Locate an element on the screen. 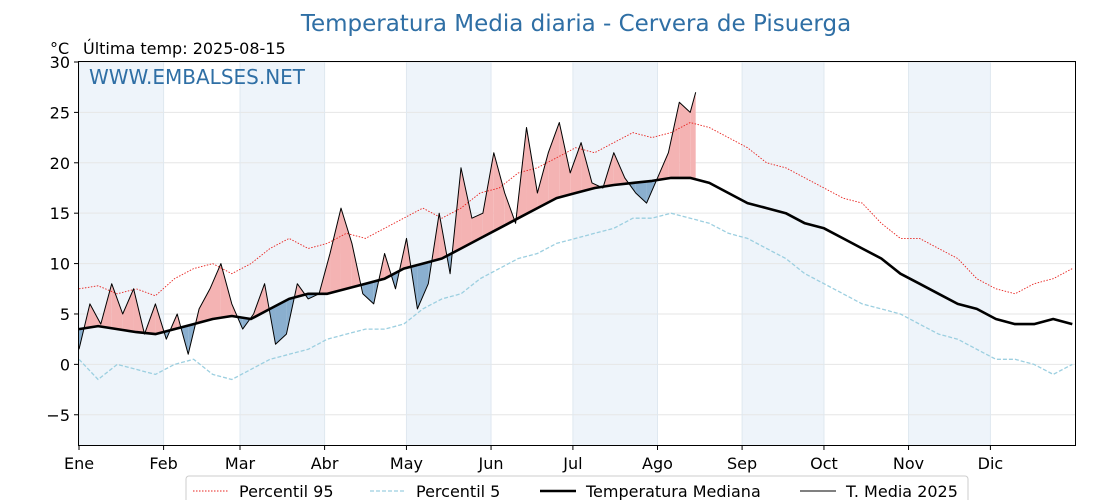 This screenshot has height=500, width=1120. x-tick-label: Mar is located at coordinates (240, 463).